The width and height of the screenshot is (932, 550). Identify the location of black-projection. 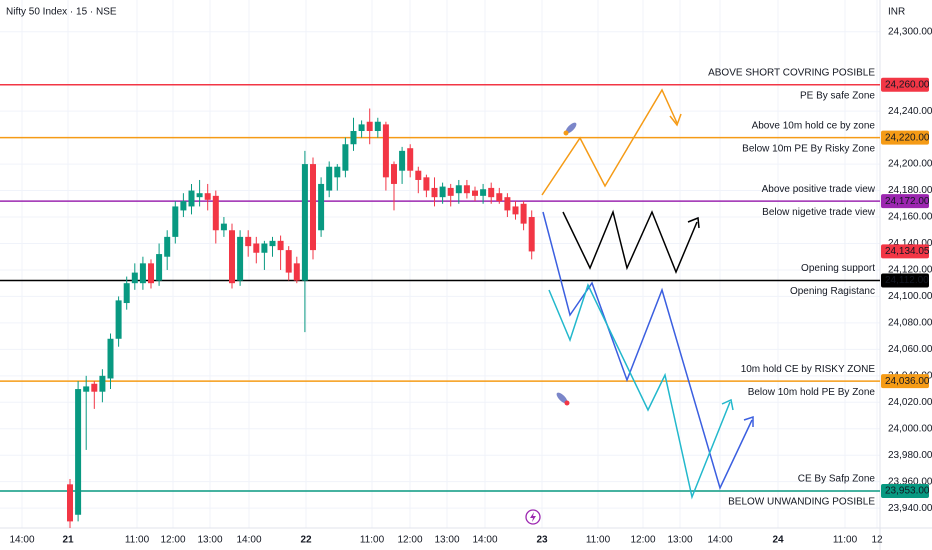
(630, 241).